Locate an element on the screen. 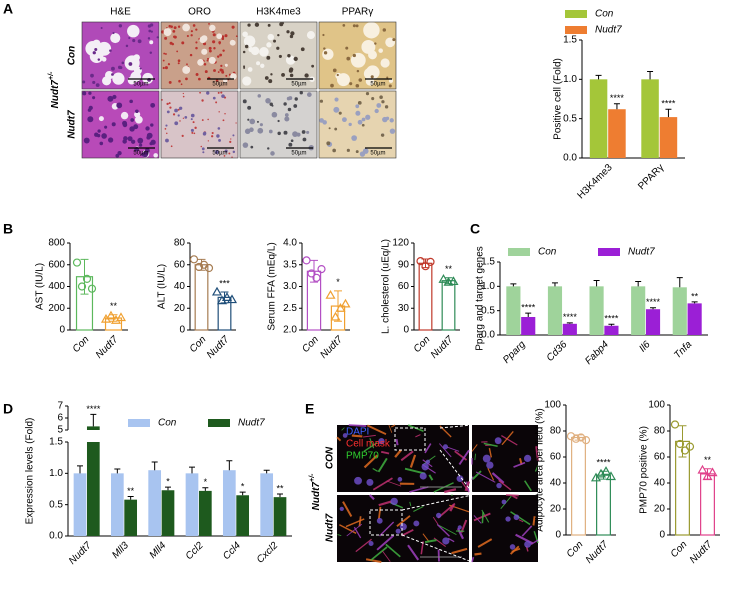  panel-letter: A is located at coordinates (8, 9).